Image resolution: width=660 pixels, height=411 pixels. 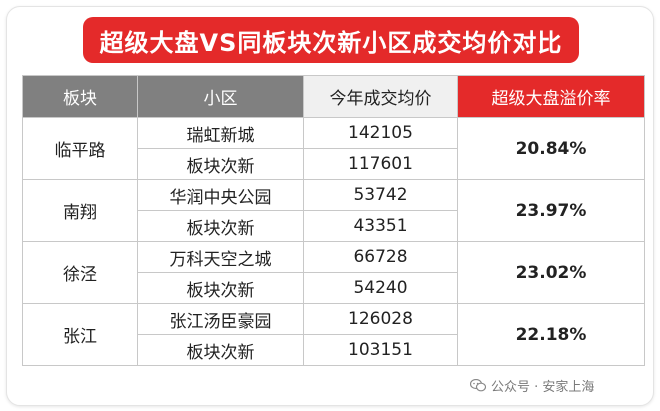 I want to click on district-cell: 南翔, so click(x=80, y=210).